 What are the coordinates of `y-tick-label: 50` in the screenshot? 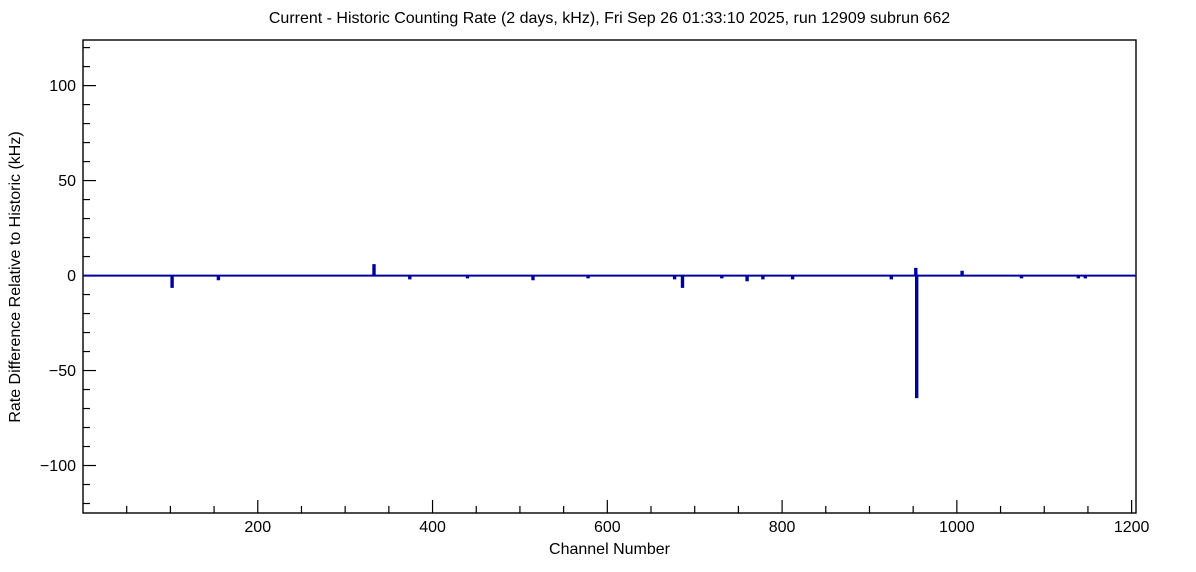 It's located at (67, 181).